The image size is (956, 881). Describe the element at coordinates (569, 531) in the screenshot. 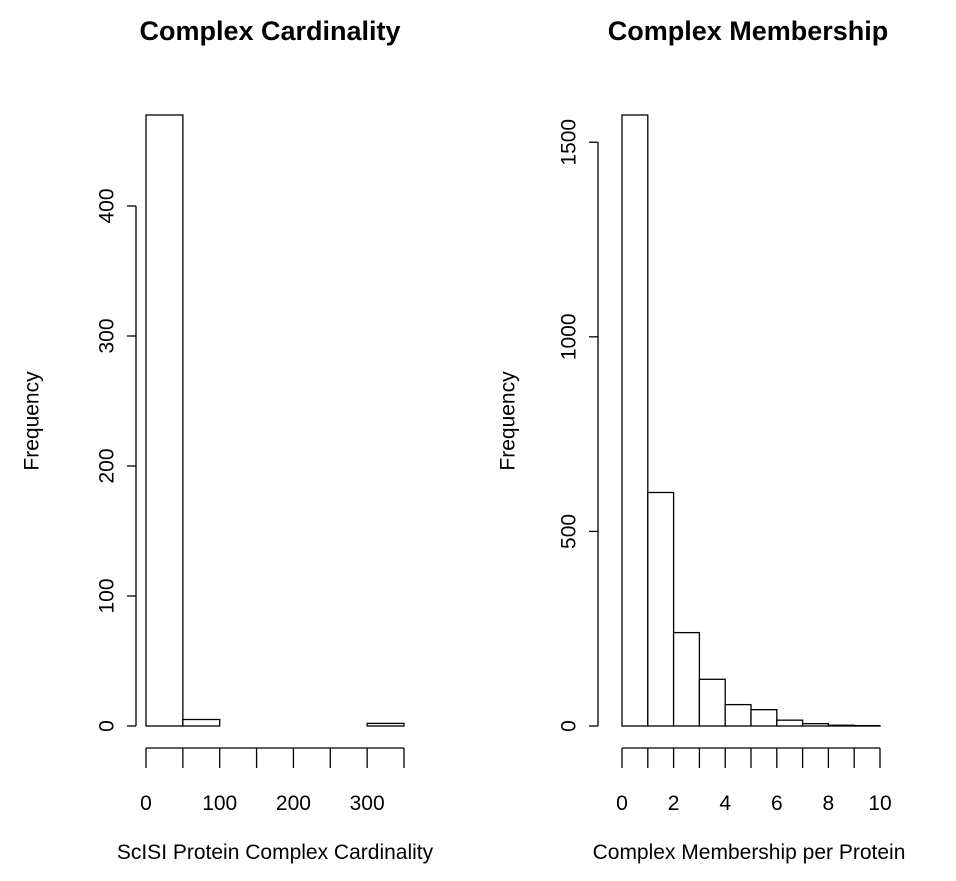

I see `y-tick-label: 500` at that location.